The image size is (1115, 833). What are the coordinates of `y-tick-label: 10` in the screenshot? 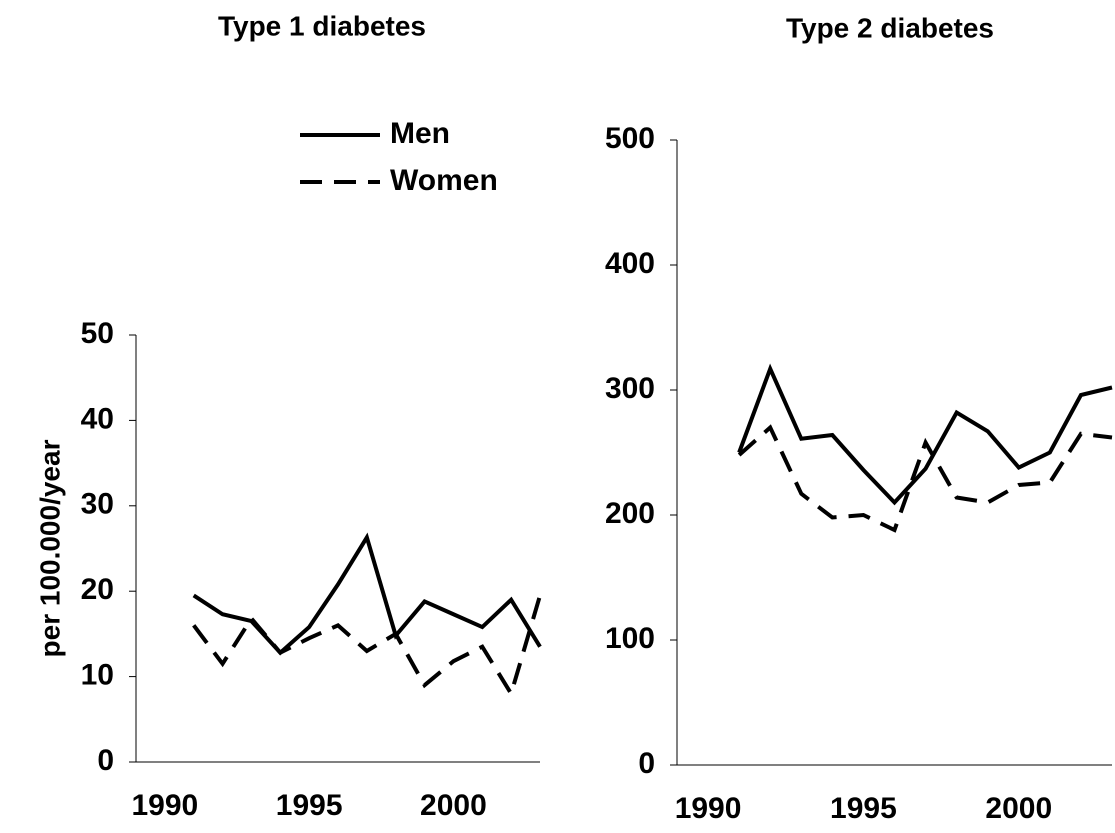 It's located at (97, 675).